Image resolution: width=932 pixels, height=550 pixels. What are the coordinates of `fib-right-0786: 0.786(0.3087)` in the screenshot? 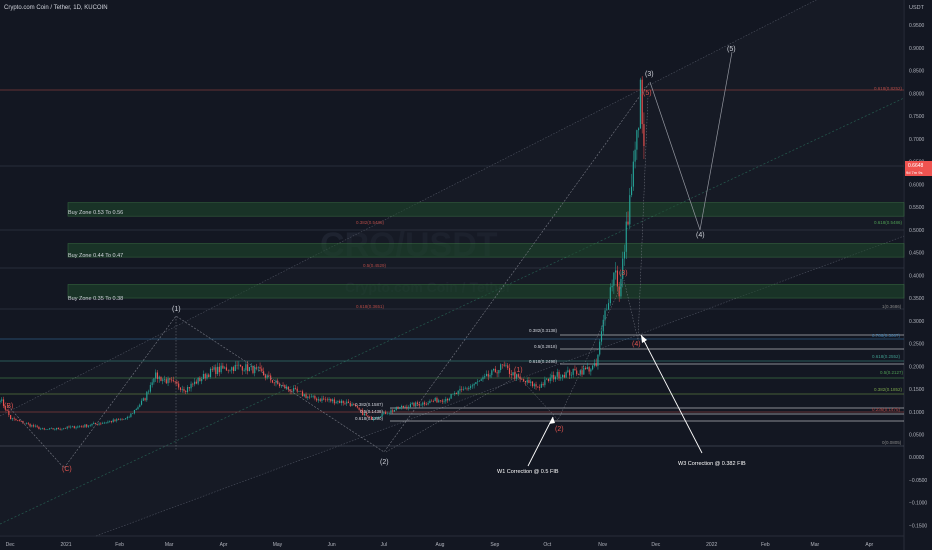 It's located at (886, 335).